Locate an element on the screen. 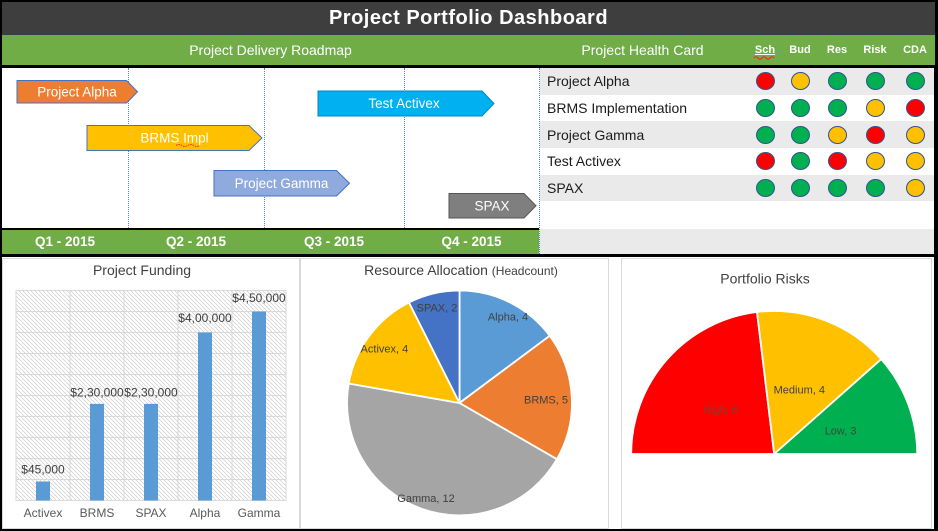  svg-text: Test Activex is located at coordinates (404, 103).